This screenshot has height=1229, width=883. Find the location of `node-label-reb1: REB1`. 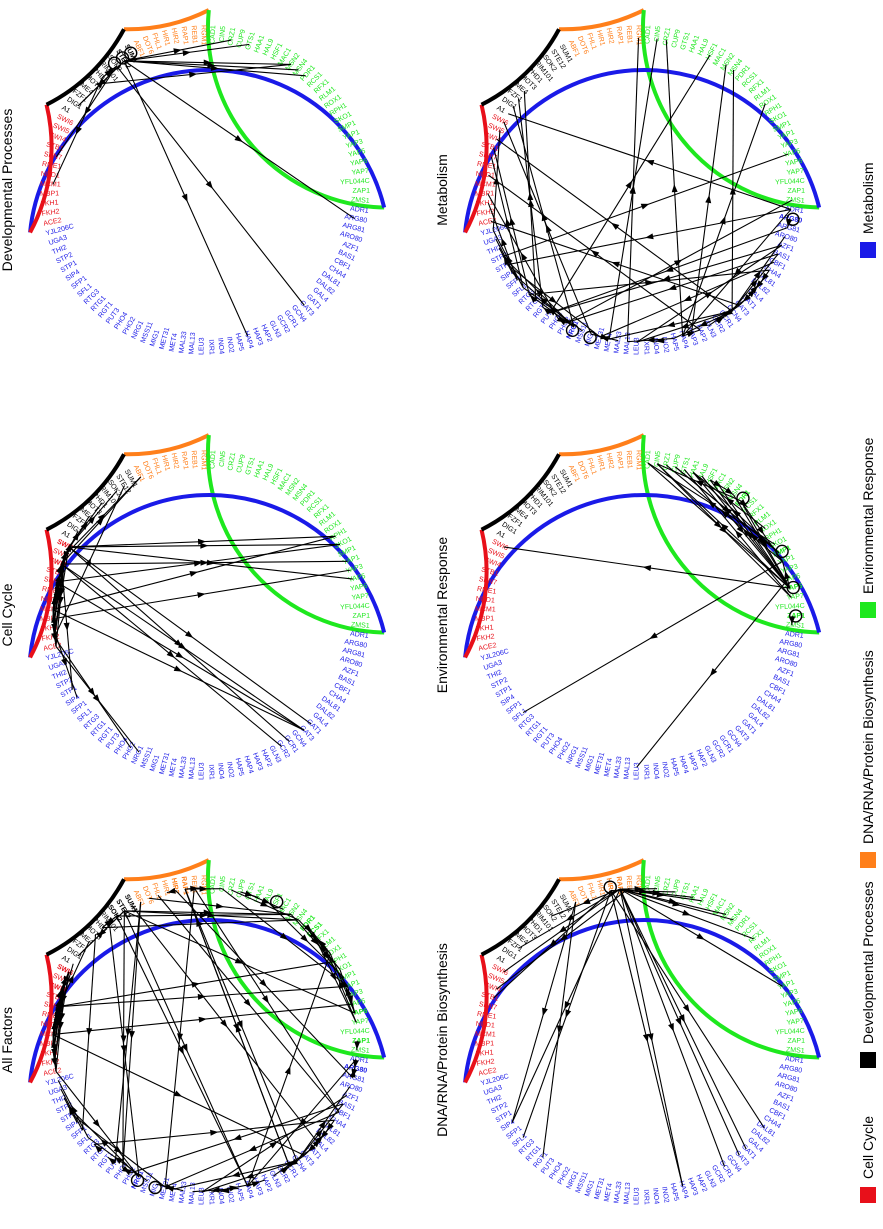

node-label-reb1: REB1 is located at coordinates (629, 884).